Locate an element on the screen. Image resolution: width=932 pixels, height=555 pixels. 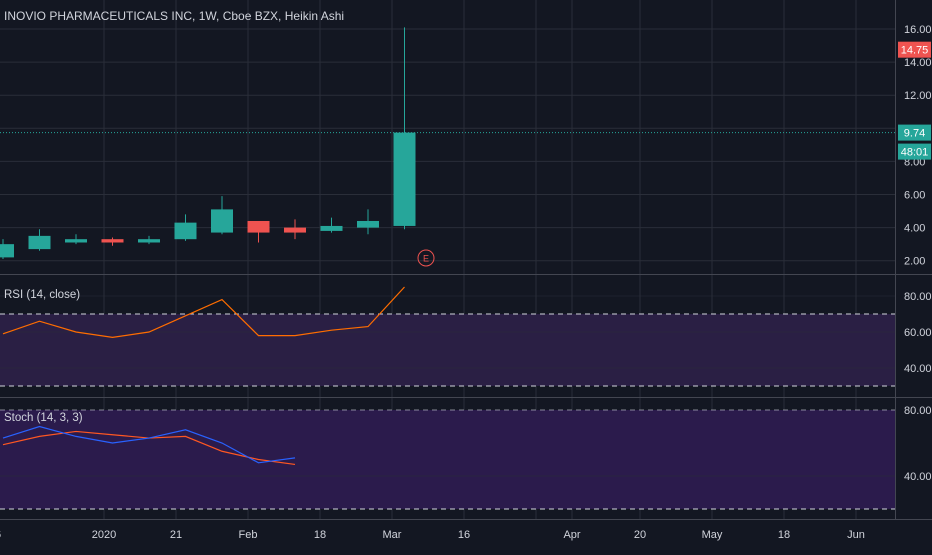
rsi-tick-label: 60.00 is located at coordinates (918, 333).